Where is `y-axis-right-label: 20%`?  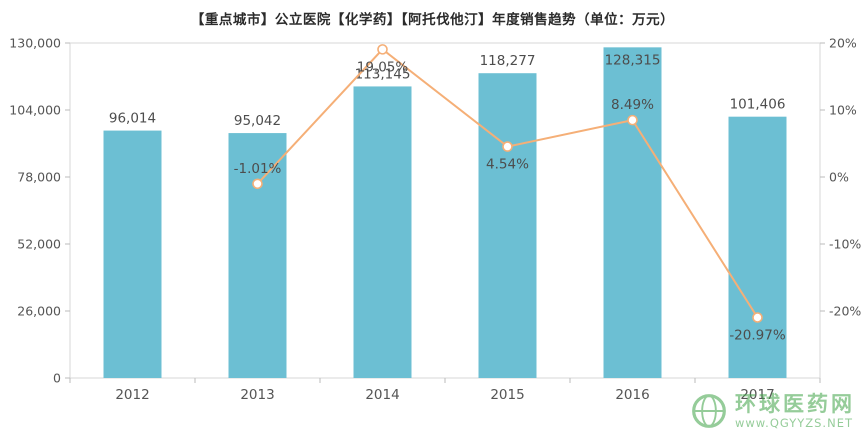
y-axis-right-label: 20% is located at coordinates (843, 43).